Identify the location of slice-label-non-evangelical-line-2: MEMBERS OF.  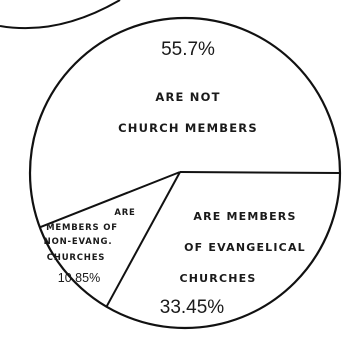
(82, 228).